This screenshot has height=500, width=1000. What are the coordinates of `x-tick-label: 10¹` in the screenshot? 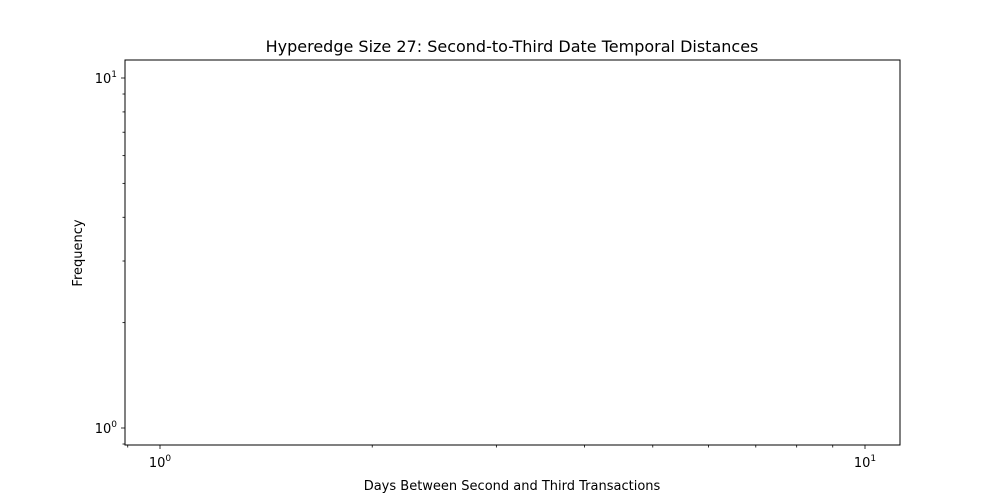 It's located at (865, 462).